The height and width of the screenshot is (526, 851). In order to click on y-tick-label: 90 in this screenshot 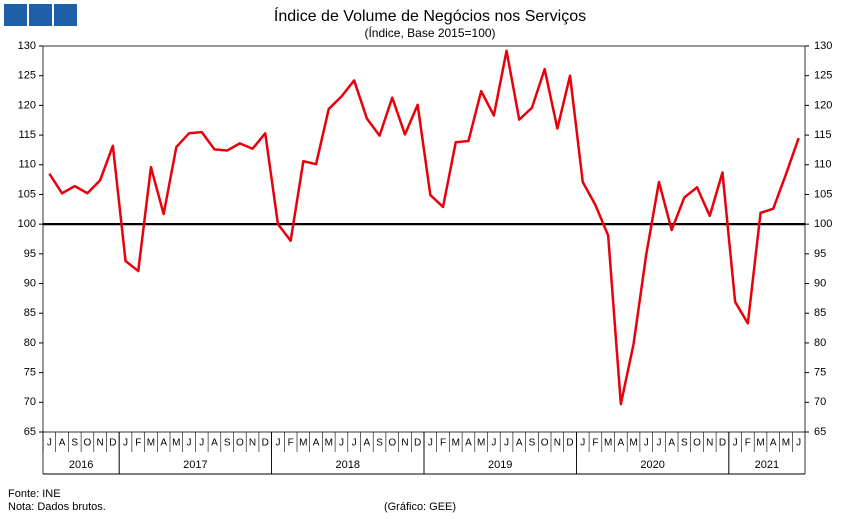, I will do `click(30, 283)`.